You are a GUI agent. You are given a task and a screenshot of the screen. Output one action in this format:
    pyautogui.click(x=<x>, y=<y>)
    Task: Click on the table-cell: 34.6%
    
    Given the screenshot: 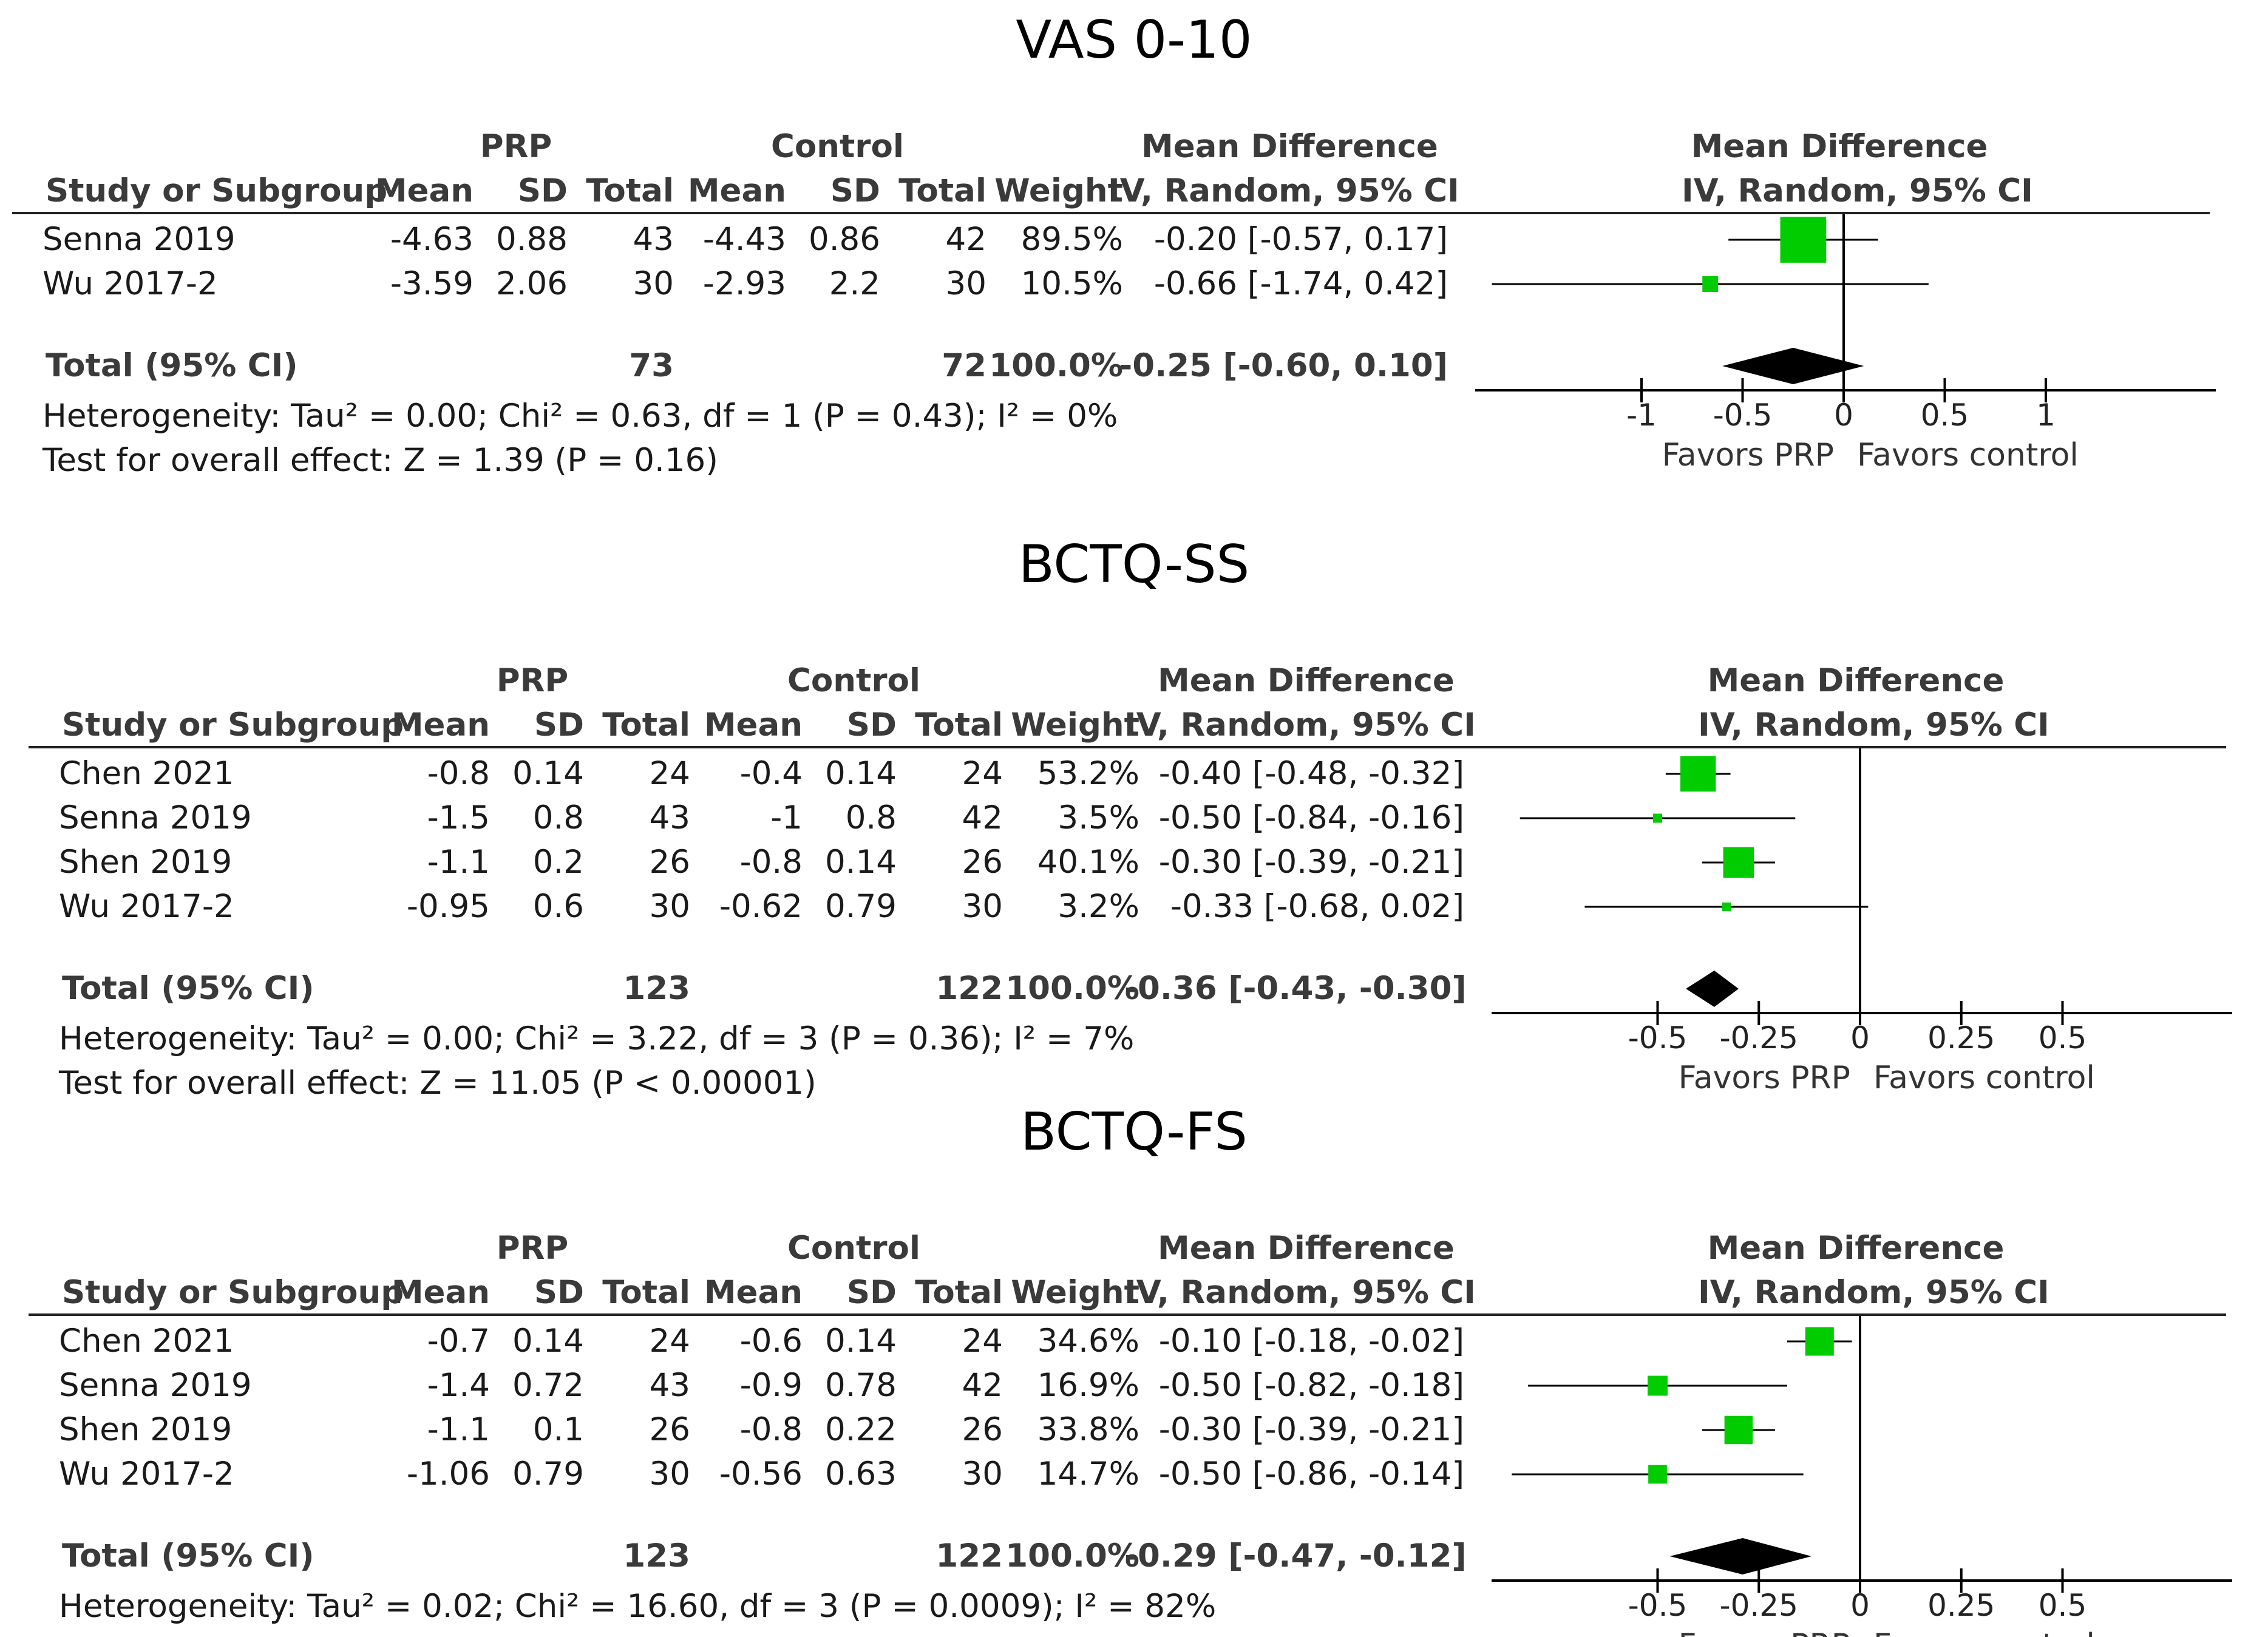 What is the action you would take?
    pyautogui.click(x=1088, y=1341)
    